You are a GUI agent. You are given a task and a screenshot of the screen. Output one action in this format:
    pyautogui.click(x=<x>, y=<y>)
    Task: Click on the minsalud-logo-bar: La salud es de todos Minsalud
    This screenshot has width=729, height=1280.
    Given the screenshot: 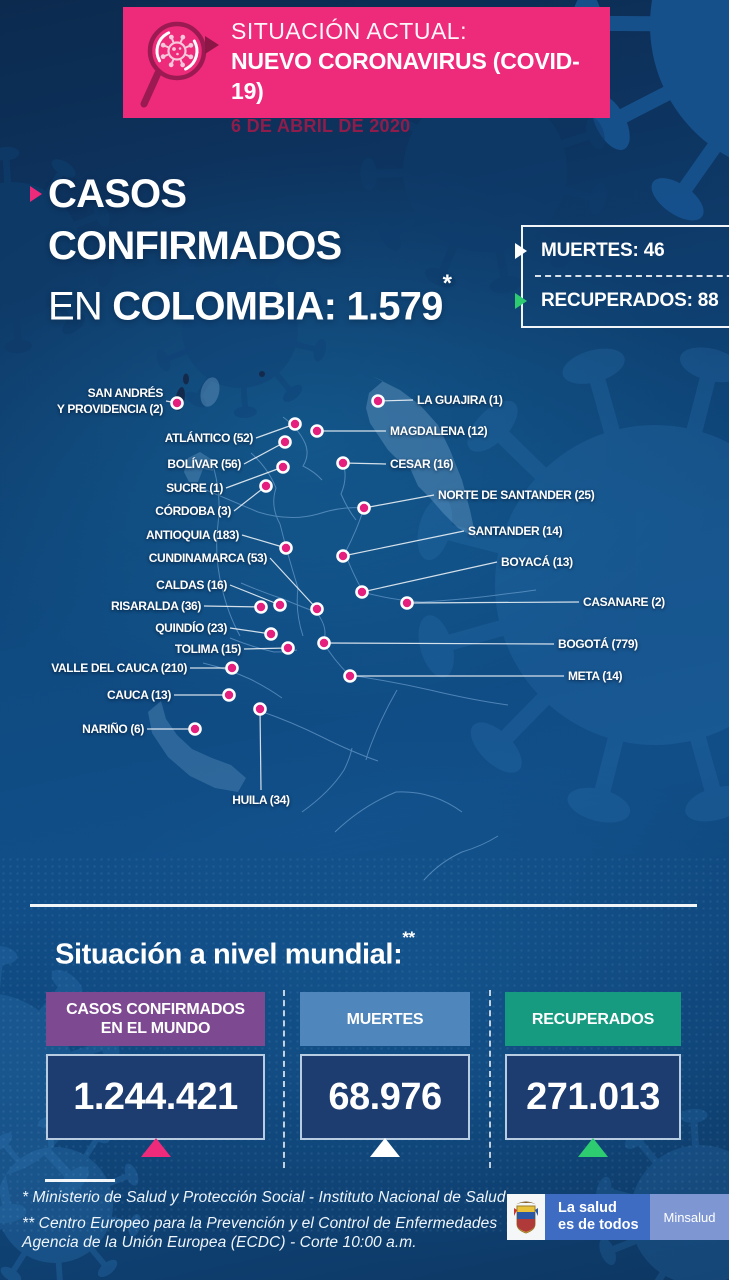 What is the action you would take?
    pyautogui.click(x=618, y=1217)
    